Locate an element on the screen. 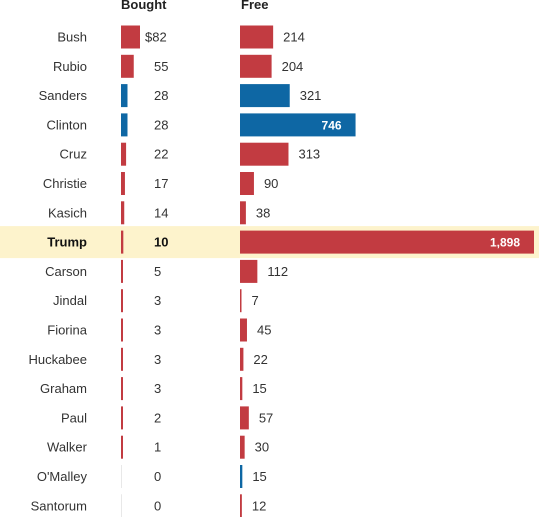  bar-bought-kasich is located at coordinates (123, 213).